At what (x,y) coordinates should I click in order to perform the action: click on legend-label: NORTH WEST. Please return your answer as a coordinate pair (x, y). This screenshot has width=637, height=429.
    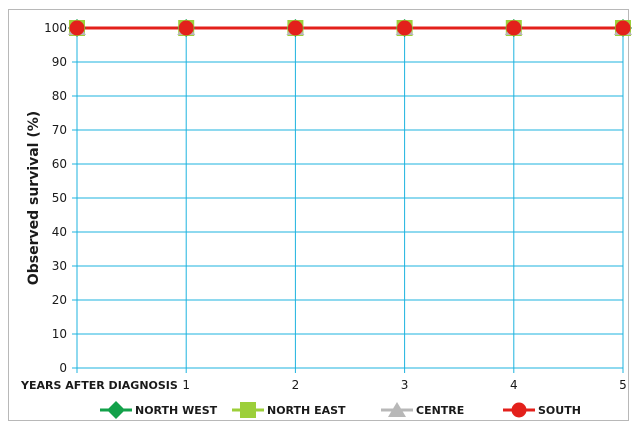
    Looking at the image, I should click on (176, 410).